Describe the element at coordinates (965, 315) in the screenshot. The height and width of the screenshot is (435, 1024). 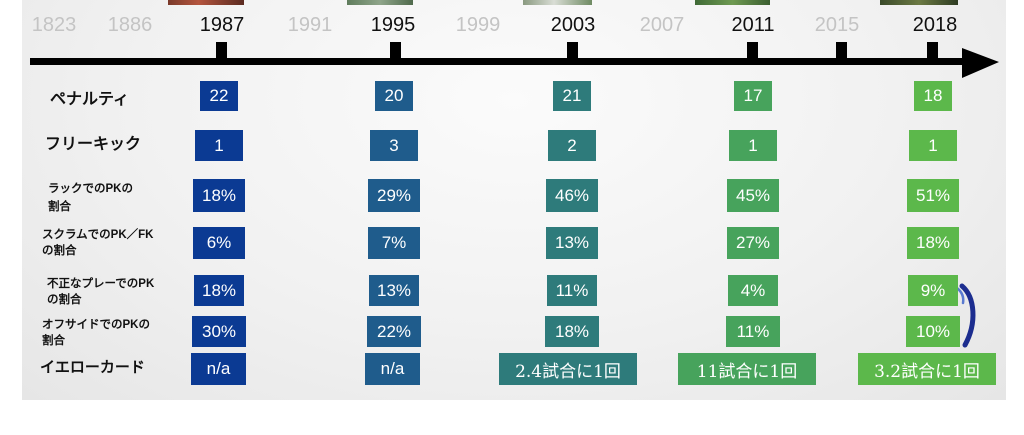
I see `logo-swoosh-graphic` at that location.